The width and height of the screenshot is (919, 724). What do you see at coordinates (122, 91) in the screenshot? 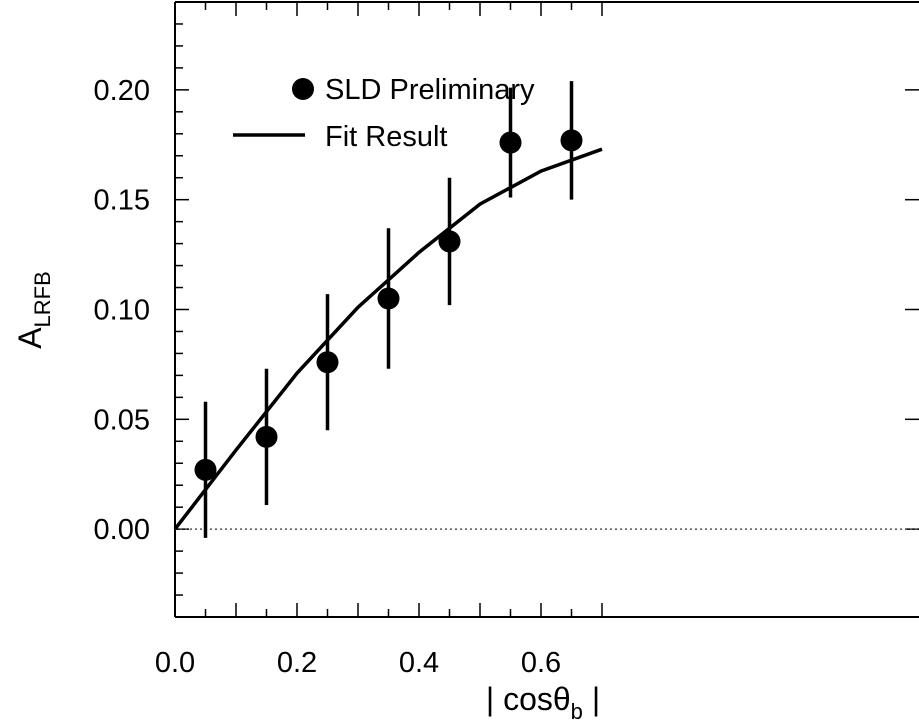
I see `y-tick-label: 0.20` at bounding box center [122, 91].